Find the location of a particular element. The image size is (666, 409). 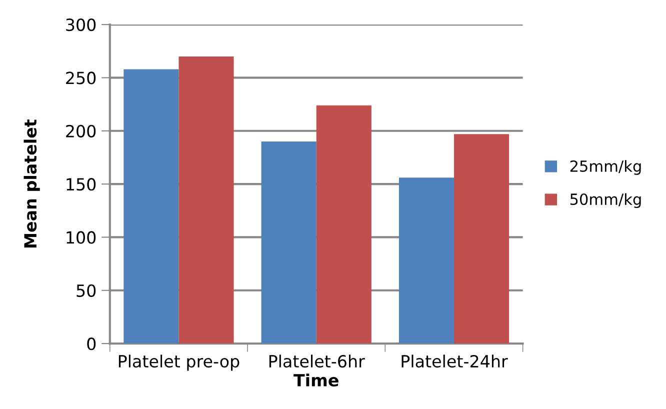

x-axis-title: Time is located at coordinates (316, 380).